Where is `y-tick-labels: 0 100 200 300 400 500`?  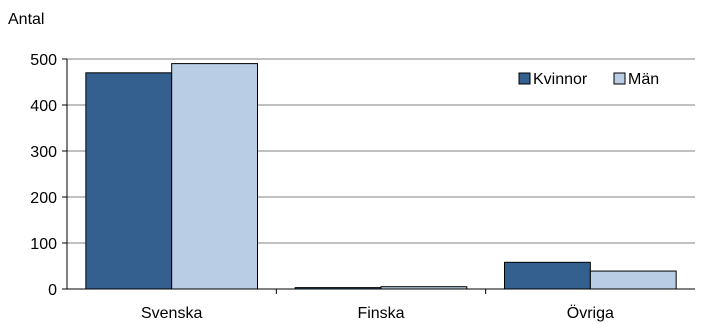
y-tick-labels: 0 100 200 300 400 500 is located at coordinates (43, 175).